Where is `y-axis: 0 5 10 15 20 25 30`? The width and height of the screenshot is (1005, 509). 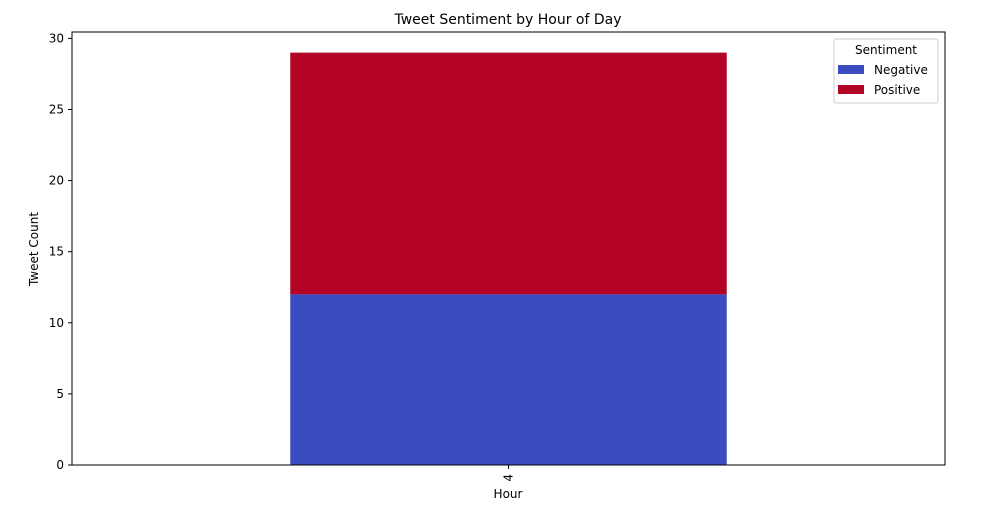
y-axis: 0 5 10 15 20 25 30 is located at coordinates (60, 251).